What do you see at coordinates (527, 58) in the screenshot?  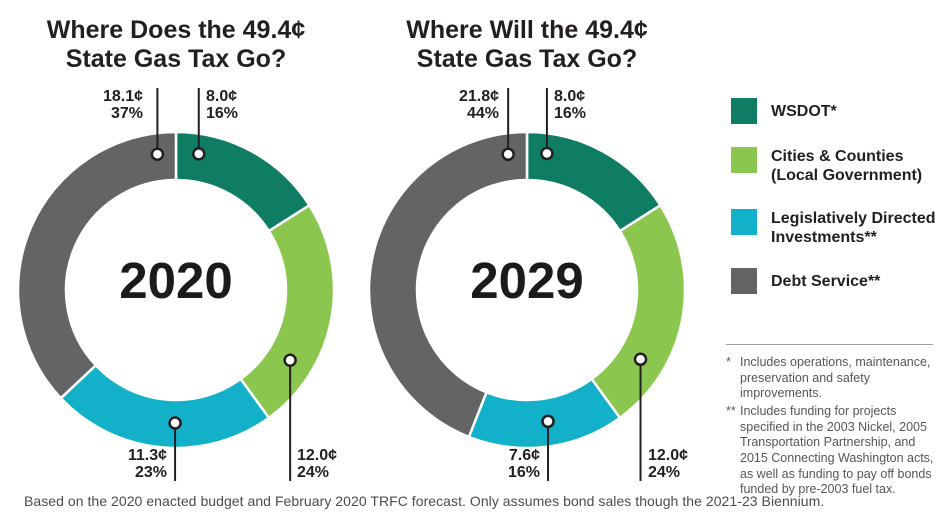 I see `chart-title-2029-line2: State Gas Tax Go?` at bounding box center [527, 58].